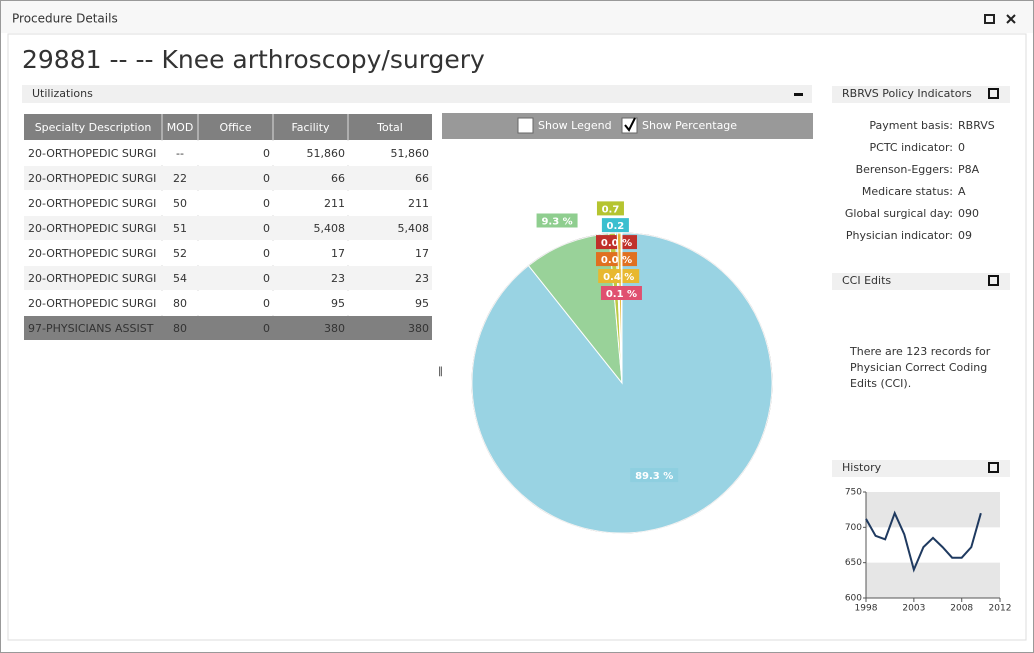 Image resolution: width=1034 pixels, height=653 pixels. What do you see at coordinates (853, 528) in the screenshot?
I see `y-tick-label: 700` at bounding box center [853, 528].